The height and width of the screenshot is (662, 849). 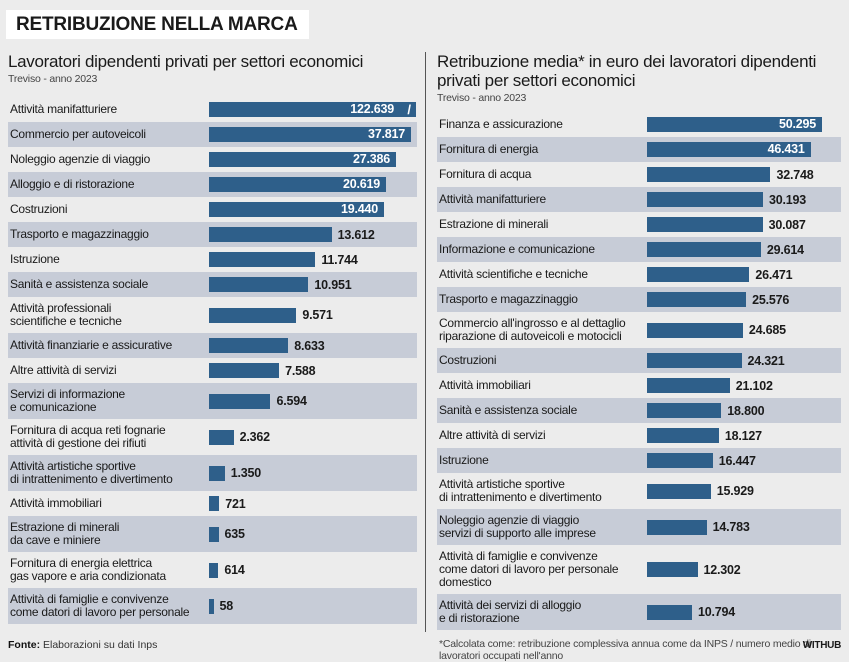 What do you see at coordinates (82, 645) in the screenshot?
I see `source-note: Fonte: Elaborazioni su dati Inps` at bounding box center [82, 645].